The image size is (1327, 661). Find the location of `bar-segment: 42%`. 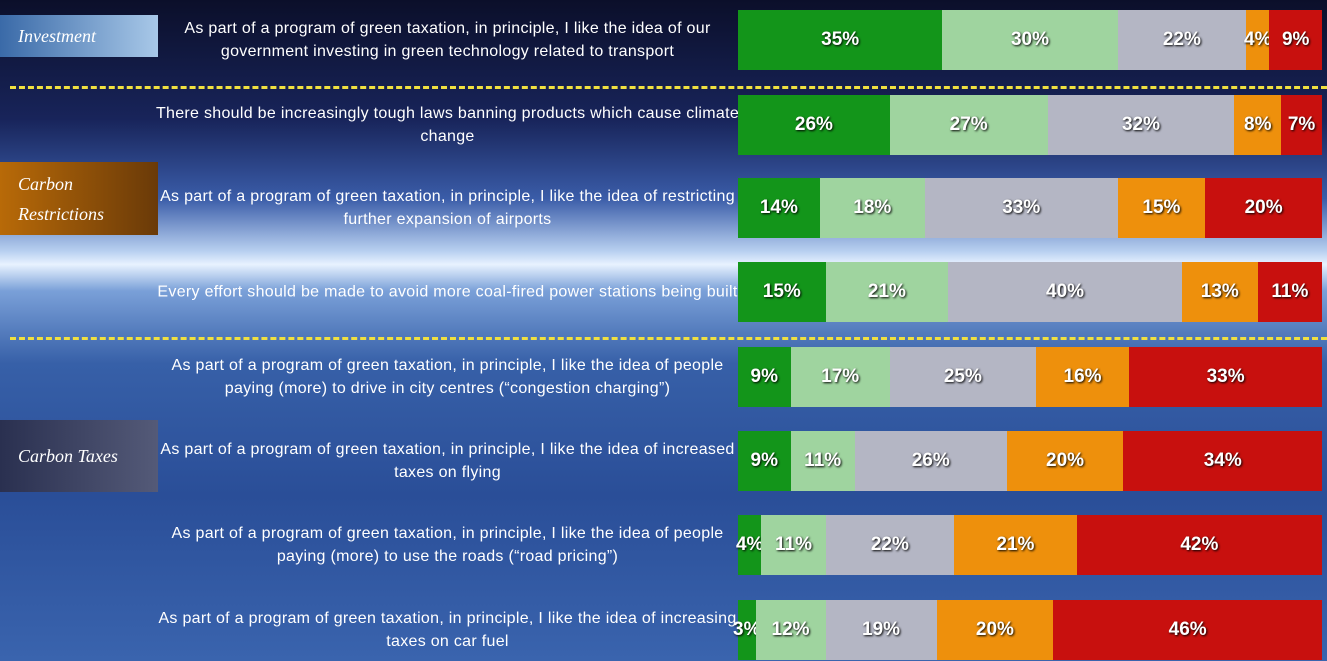

bar-segment: 42% is located at coordinates (1199, 545).